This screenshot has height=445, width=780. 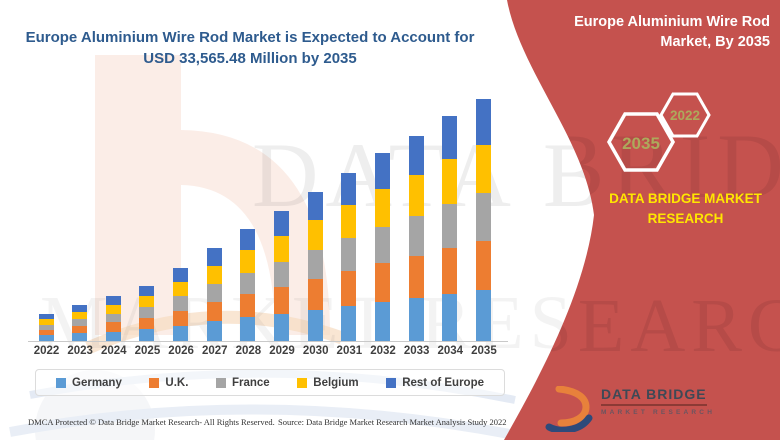 What do you see at coordinates (80, 330) in the screenshot?
I see `bar-segment-2023-u-k-` at bounding box center [80, 330].